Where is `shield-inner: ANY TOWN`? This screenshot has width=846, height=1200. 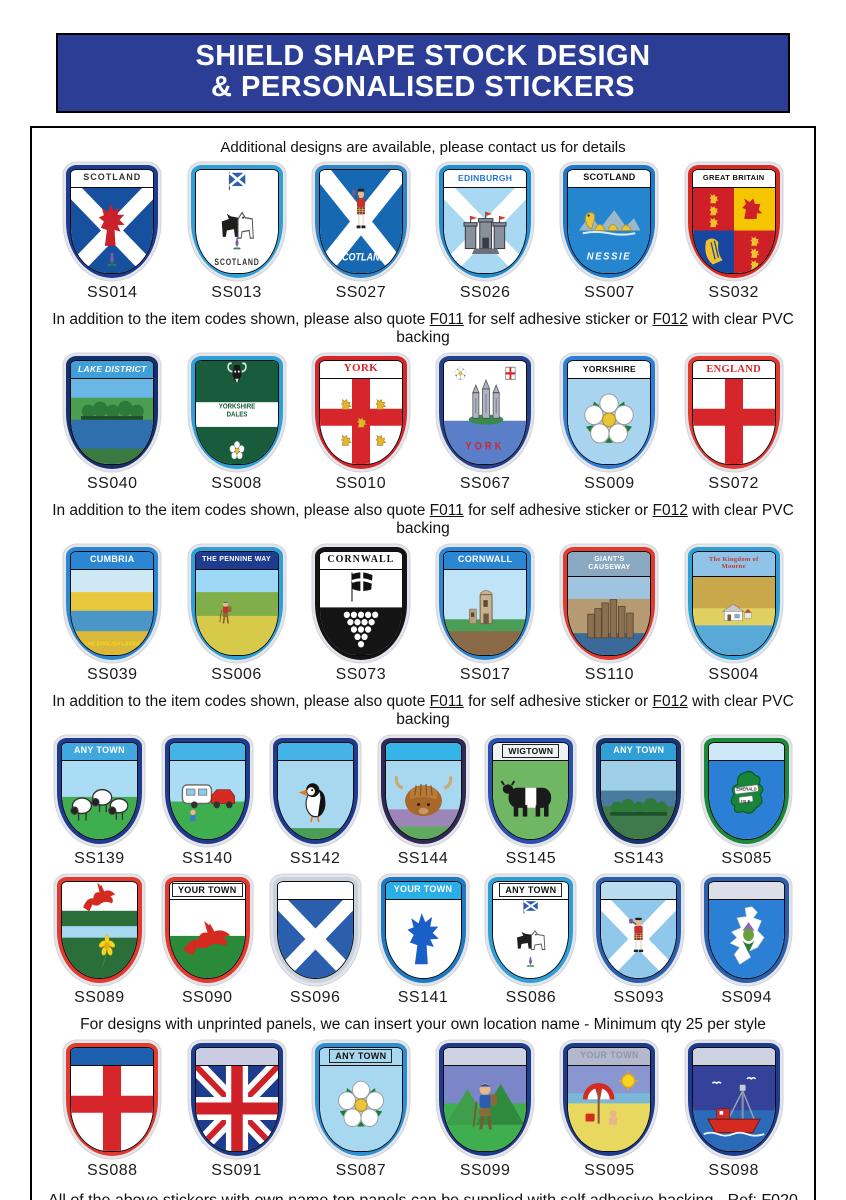 shield-inner: ANY TOWN is located at coordinates (360, 1099).